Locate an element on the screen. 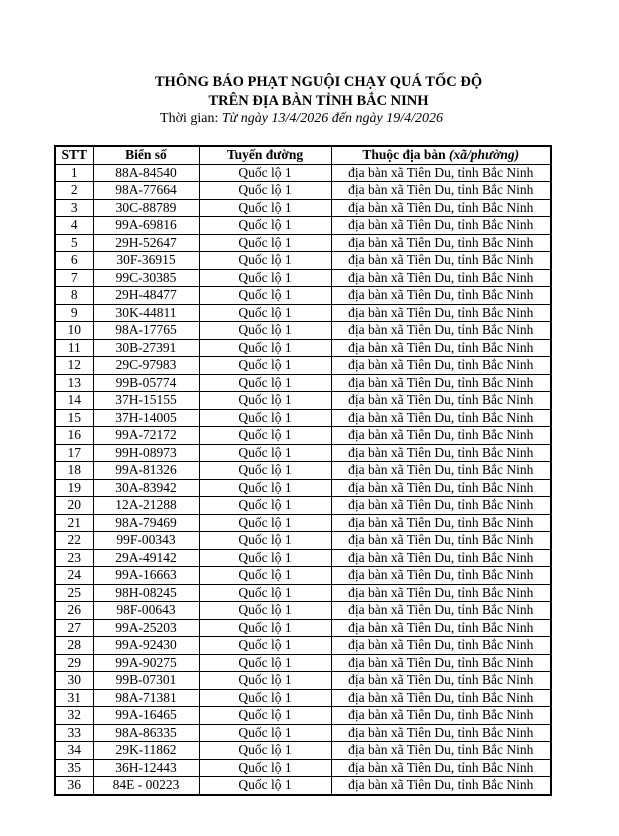 The height and width of the screenshot is (836, 619). plate-cell: 99A-72172 is located at coordinates (146, 435).